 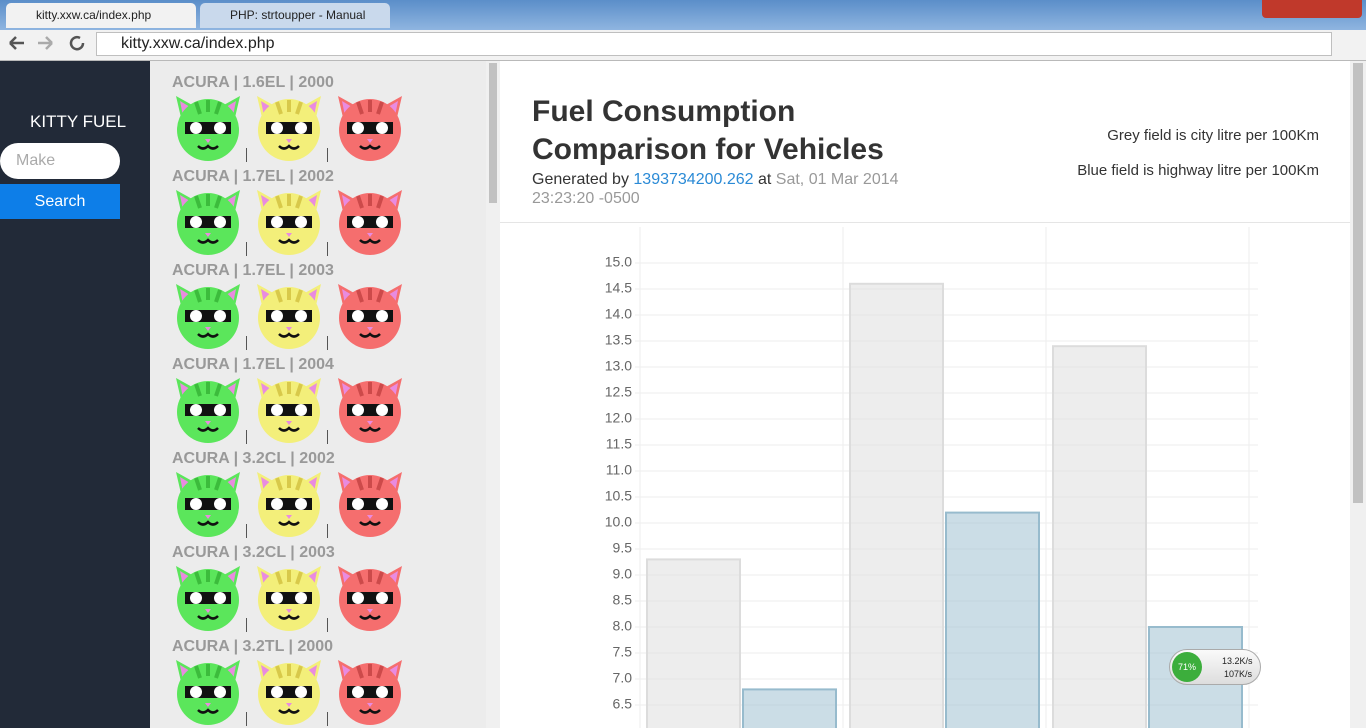 What do you see at coordinates (619, 470) in the screenshot?
I see `y-tick-label: 11.0` at bounding box center [619, 470].